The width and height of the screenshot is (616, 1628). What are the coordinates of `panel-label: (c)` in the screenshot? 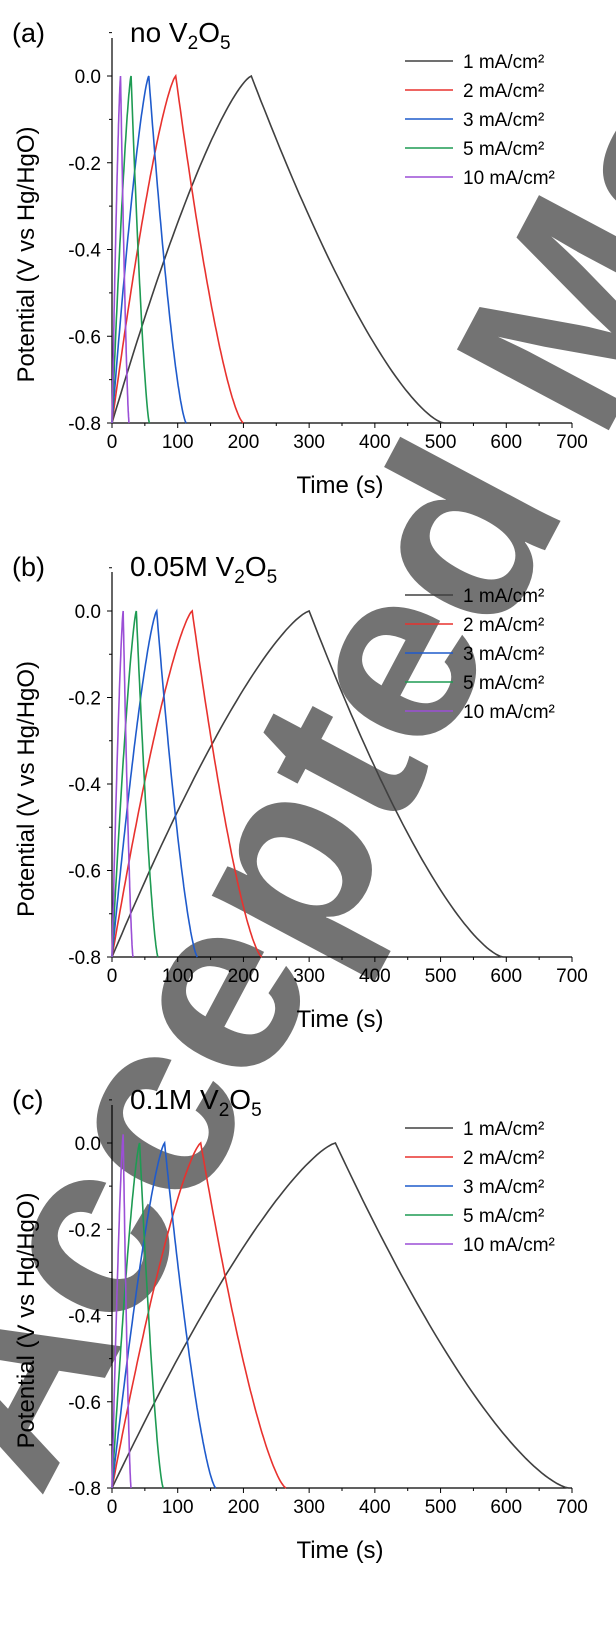 It's located at (27, 1100).